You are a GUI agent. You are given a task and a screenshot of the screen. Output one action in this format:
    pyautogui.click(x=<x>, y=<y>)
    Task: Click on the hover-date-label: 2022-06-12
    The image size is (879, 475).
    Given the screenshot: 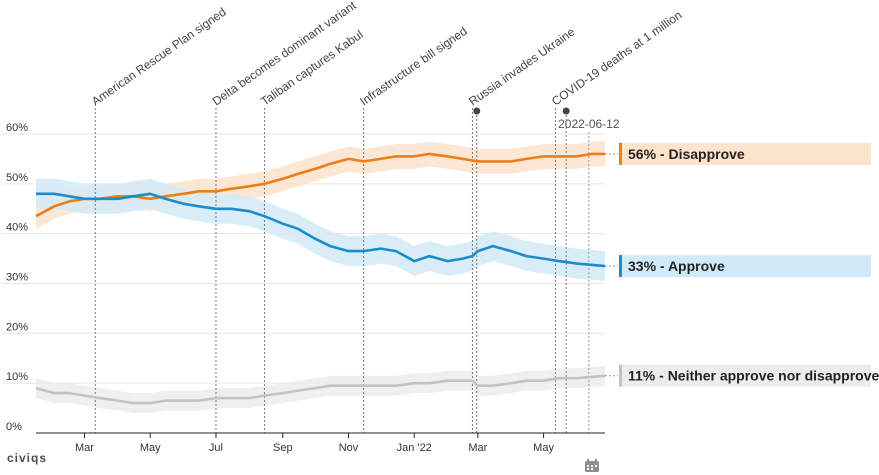 What is the action you would take?
    pyautogui.click(x=589, y=124)
    